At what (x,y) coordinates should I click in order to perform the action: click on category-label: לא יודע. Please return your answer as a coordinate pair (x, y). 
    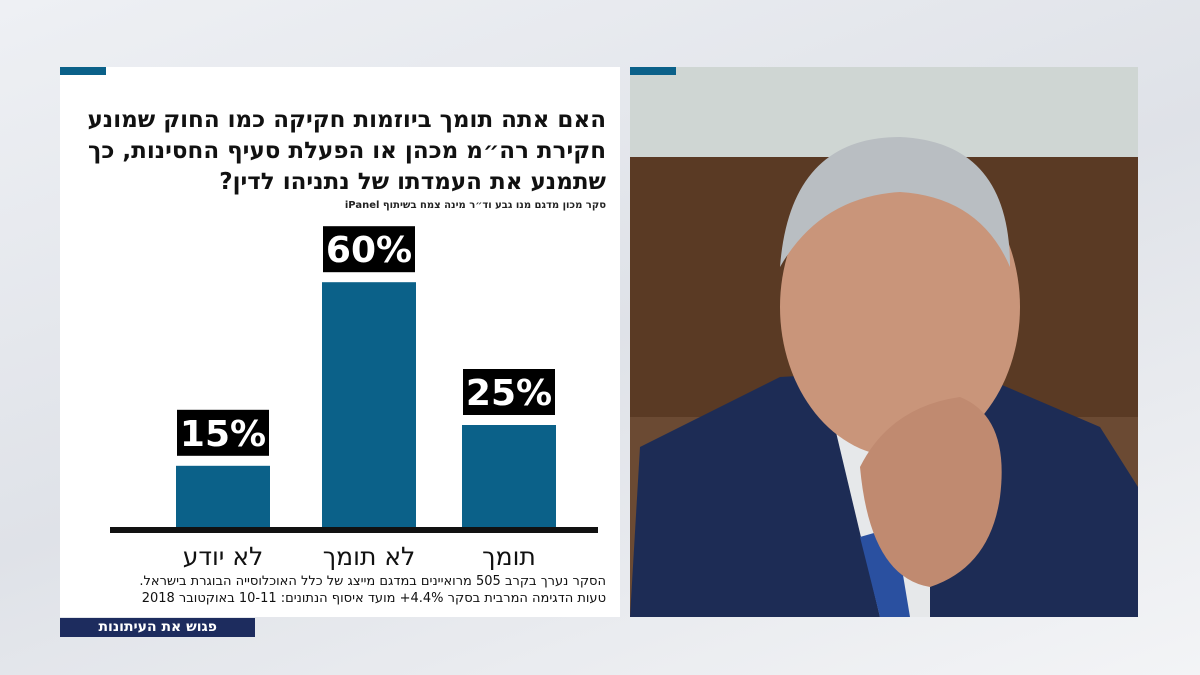
    Looking at the image, I should click on (223, 556).